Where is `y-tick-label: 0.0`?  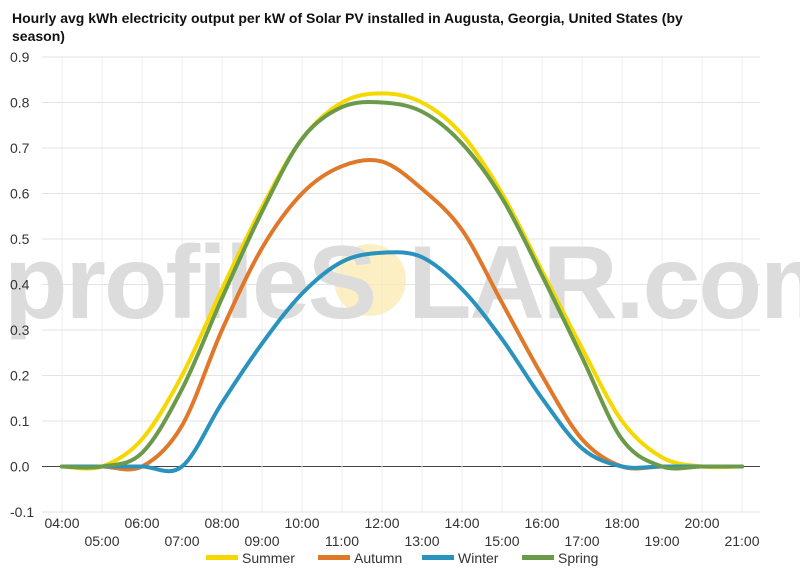
y-tick-label: 0.0 is located at coordinates (20, 467).